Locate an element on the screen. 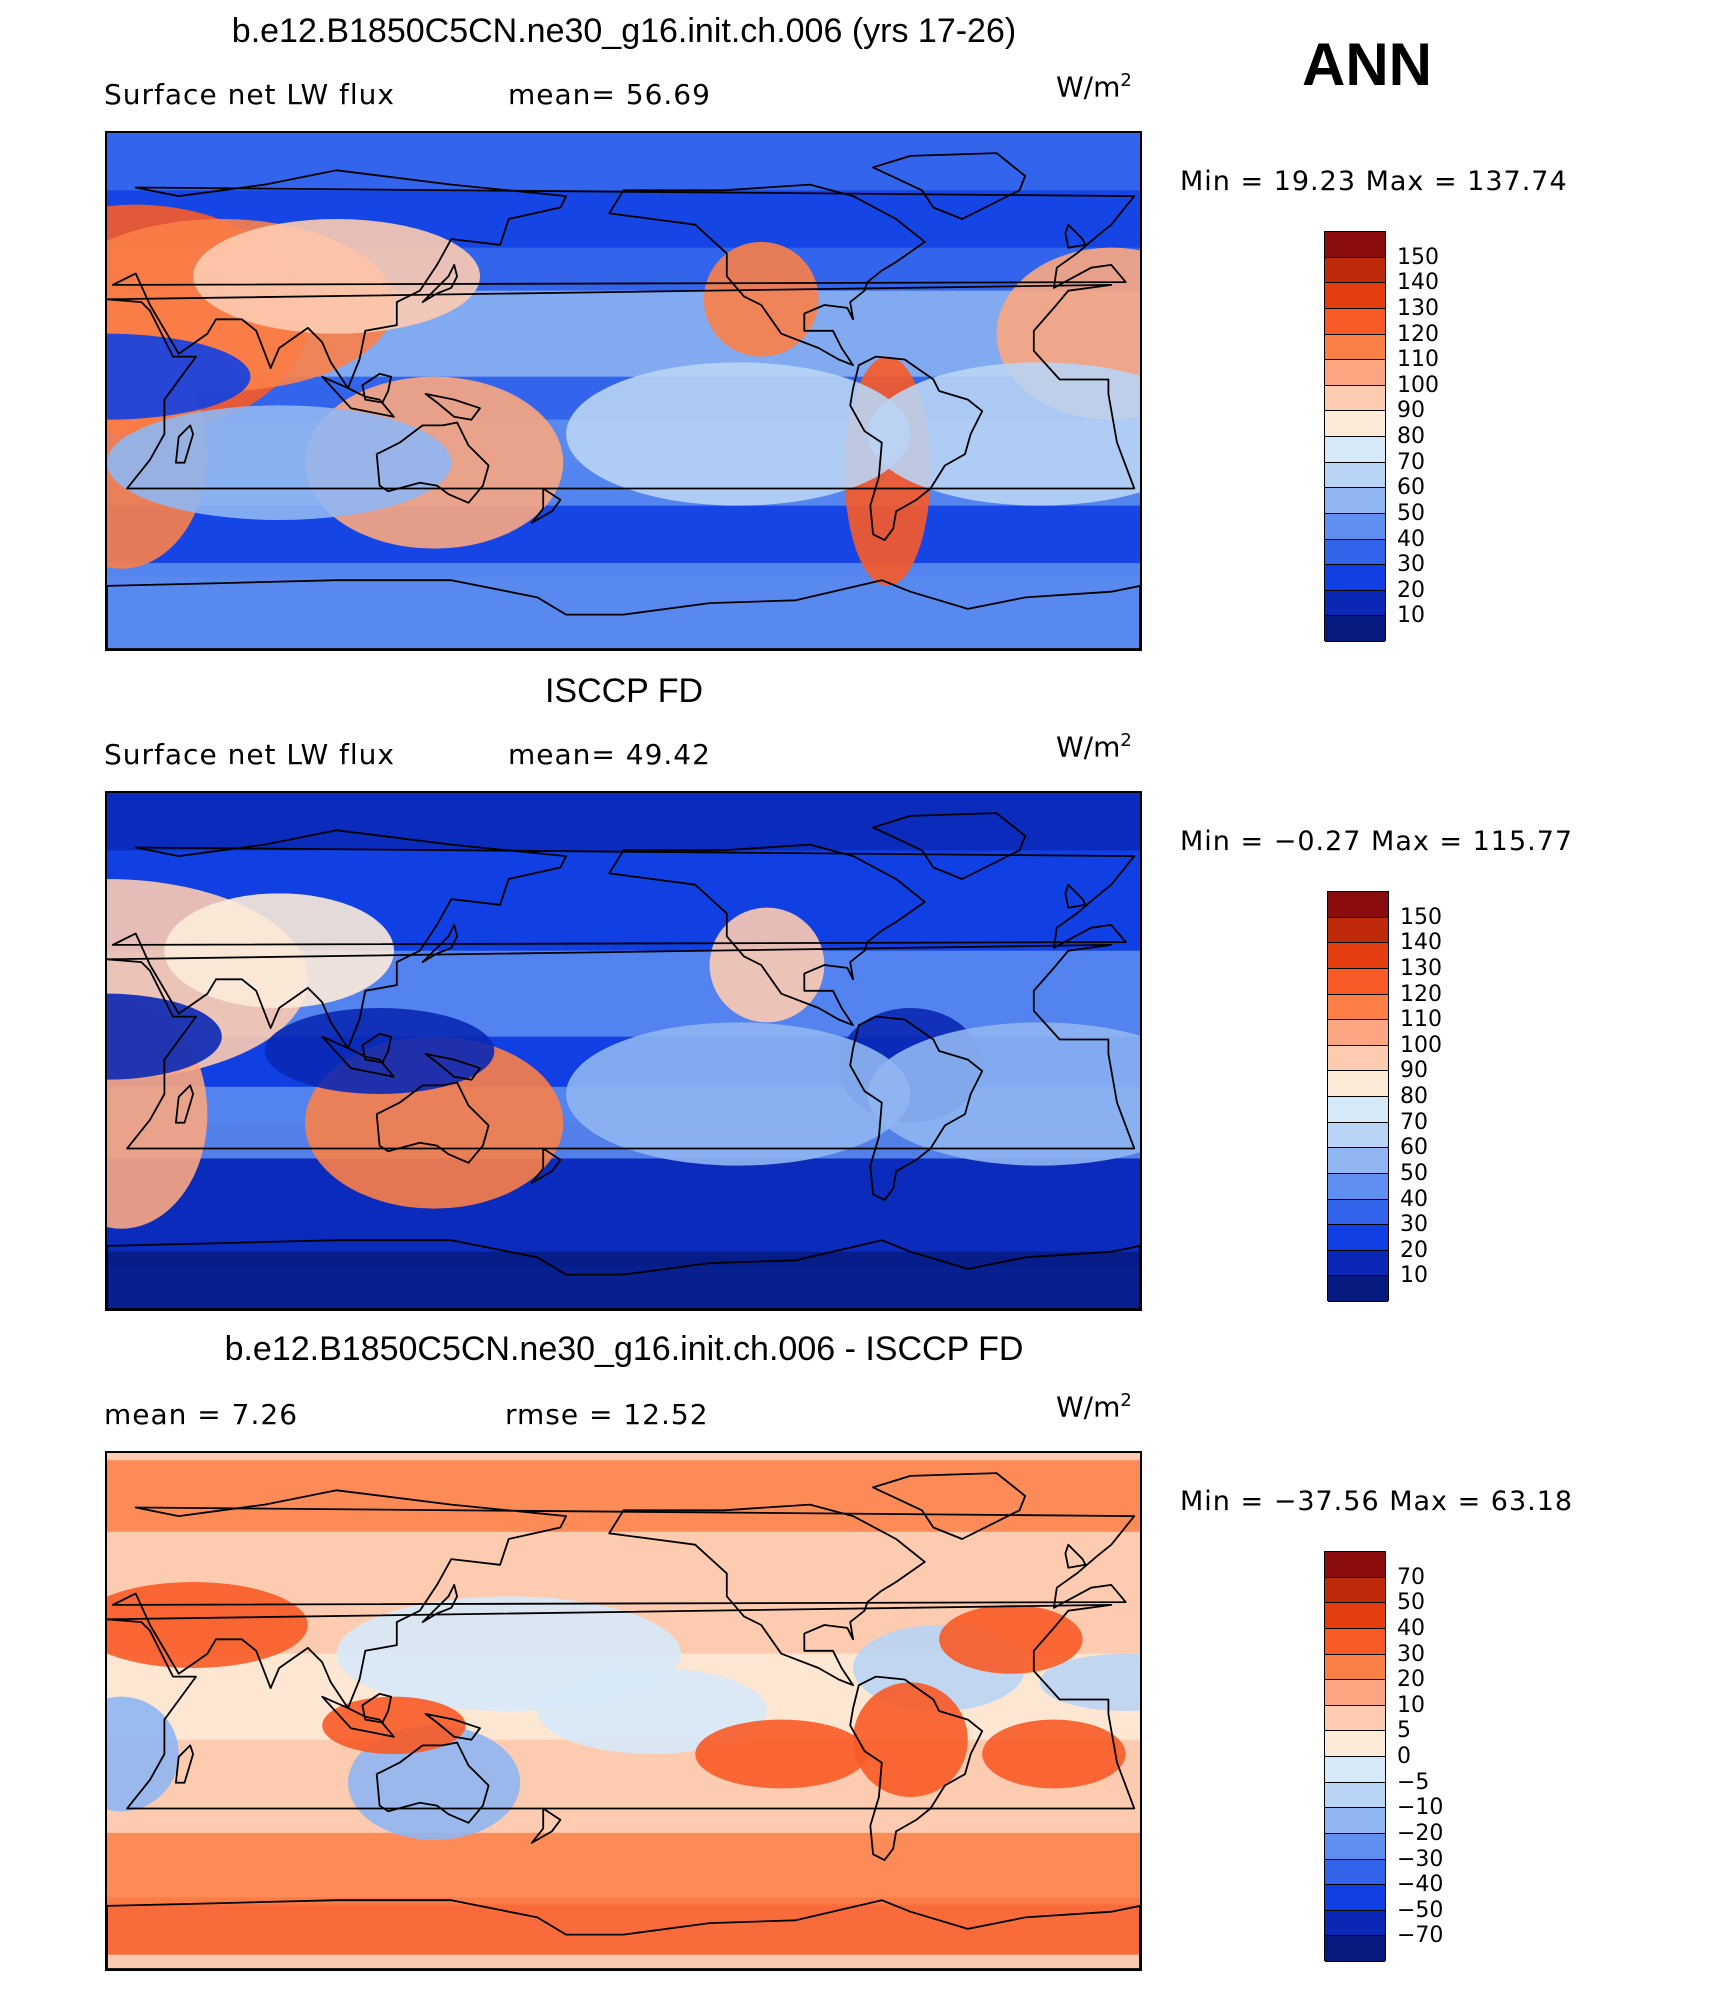 The image size is (1710, 1991). coastline-eurasia is located at coordinates (623, 279).